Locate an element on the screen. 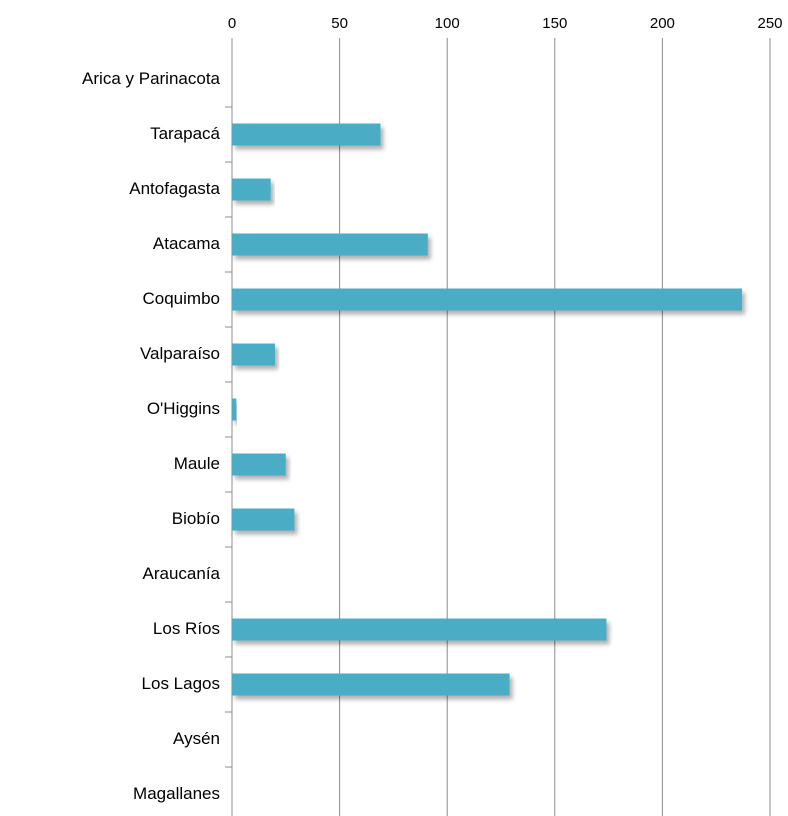 The image size is (788, 816). y-tick-label: Coquimbo is located at coordinates (182, 298).